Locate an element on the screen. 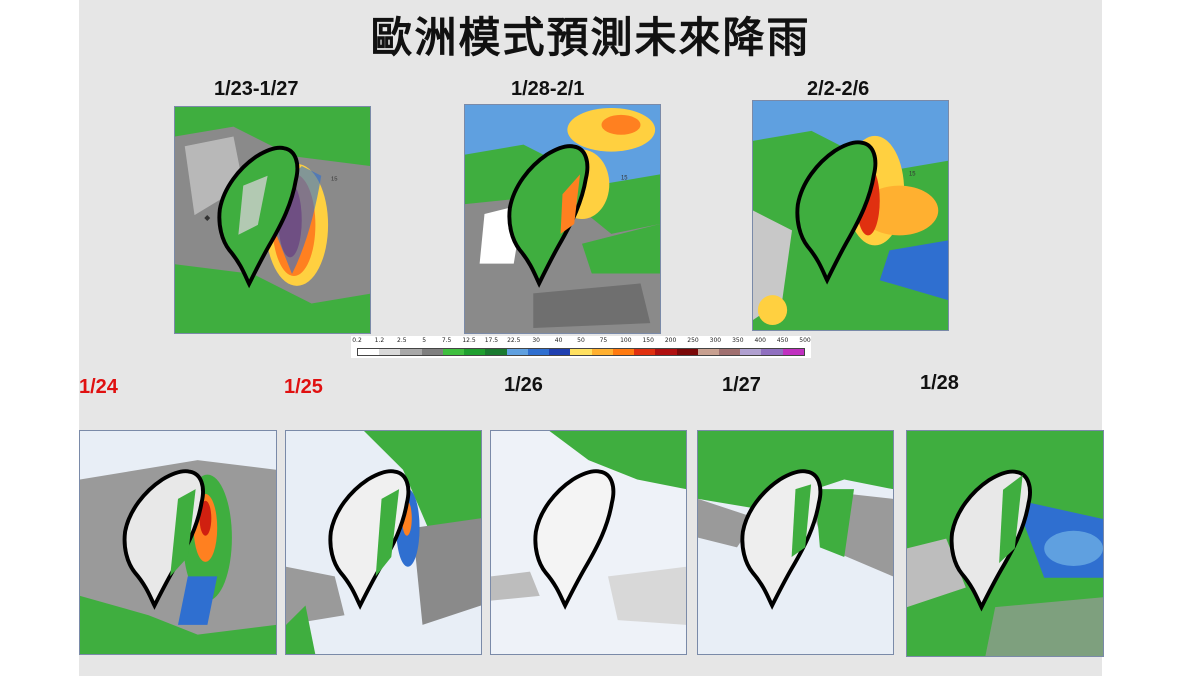 The image size is (1200, 676). legend-tick-label: 0.2 is located at coordinates (357, 340).